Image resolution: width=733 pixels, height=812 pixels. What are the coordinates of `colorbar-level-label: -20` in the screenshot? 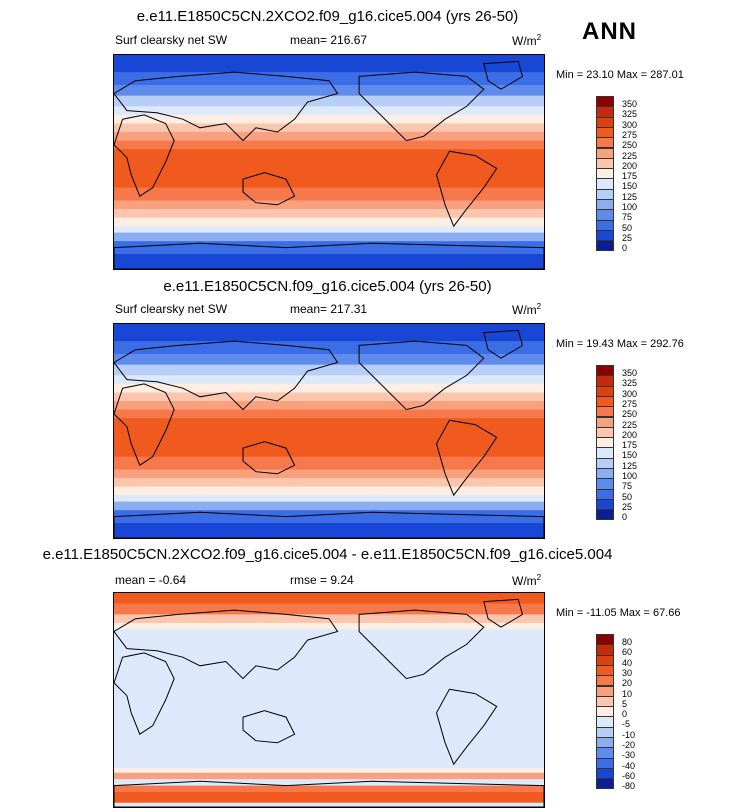 It's located at (629, 745).